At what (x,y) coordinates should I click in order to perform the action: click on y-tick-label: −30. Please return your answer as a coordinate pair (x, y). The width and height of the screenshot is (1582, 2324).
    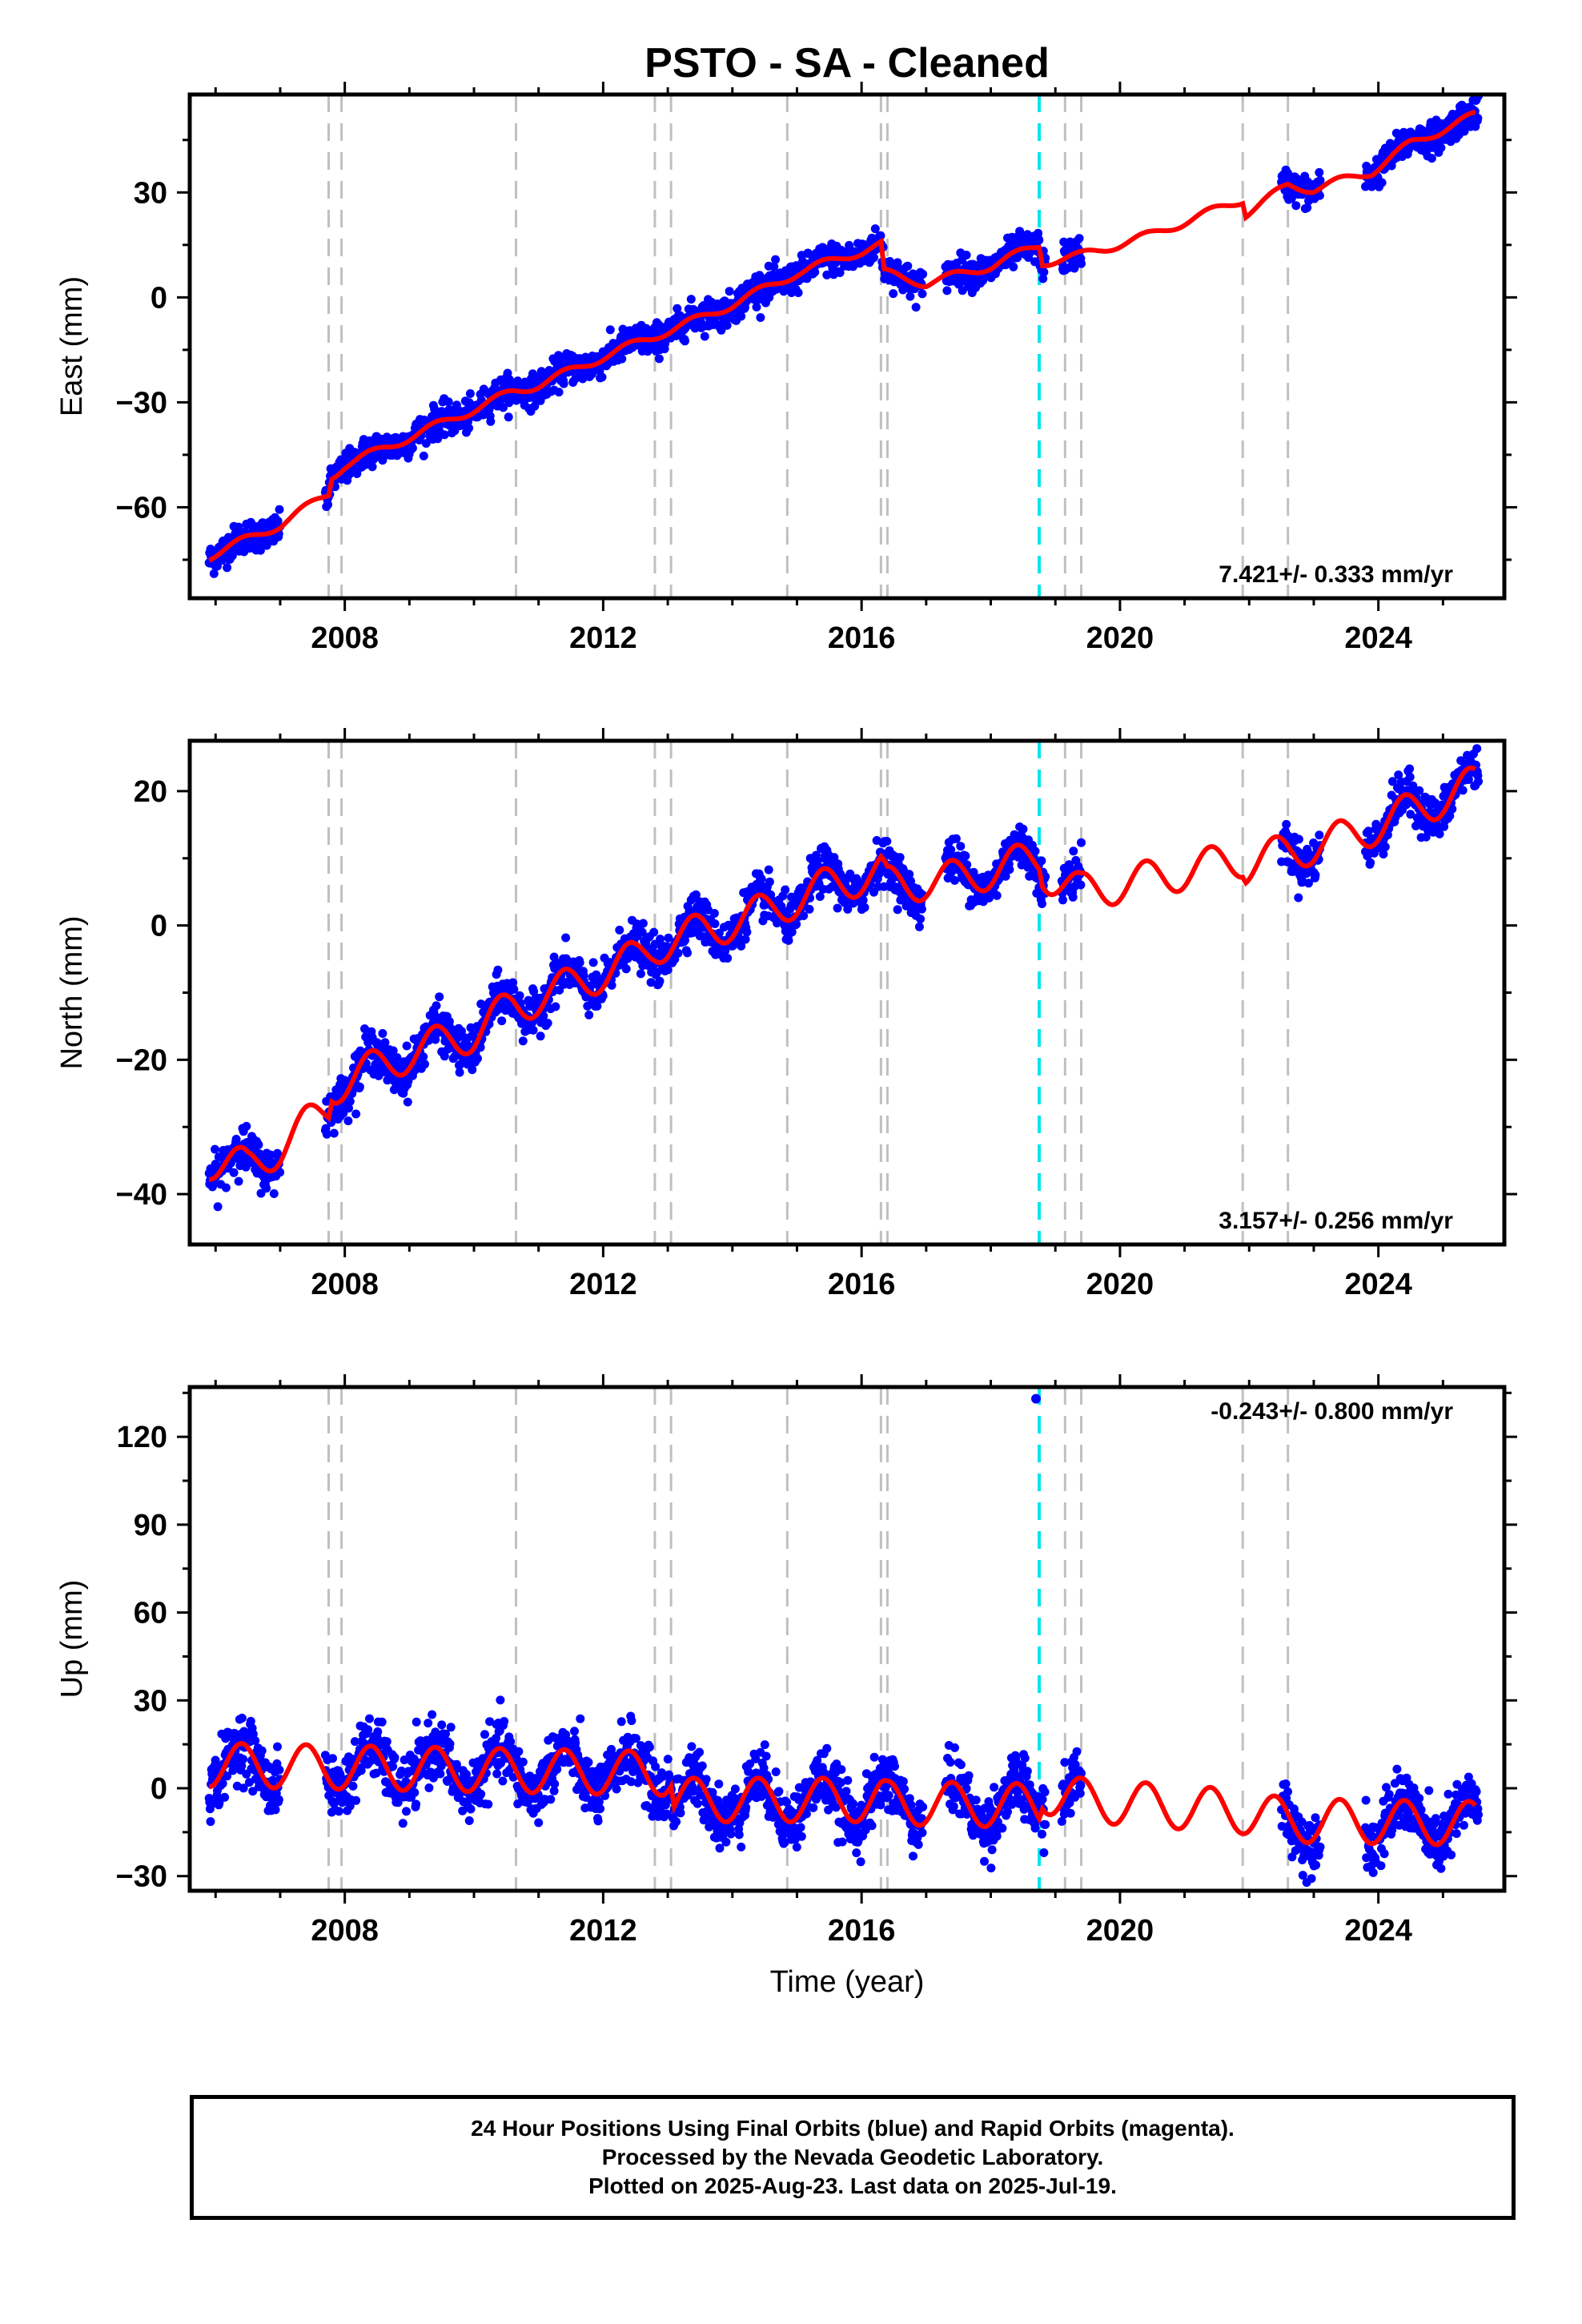
    Looking at the image, I should click on (141, 403).